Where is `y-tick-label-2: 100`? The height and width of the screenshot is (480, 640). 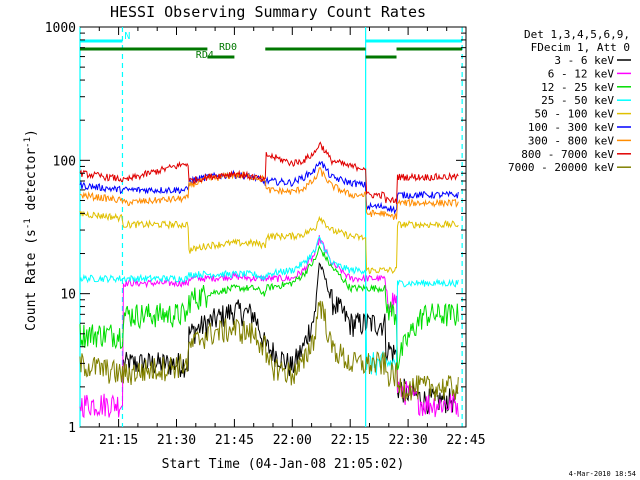 y-tick-label-2: 100 is located at coordinates (64, 161).